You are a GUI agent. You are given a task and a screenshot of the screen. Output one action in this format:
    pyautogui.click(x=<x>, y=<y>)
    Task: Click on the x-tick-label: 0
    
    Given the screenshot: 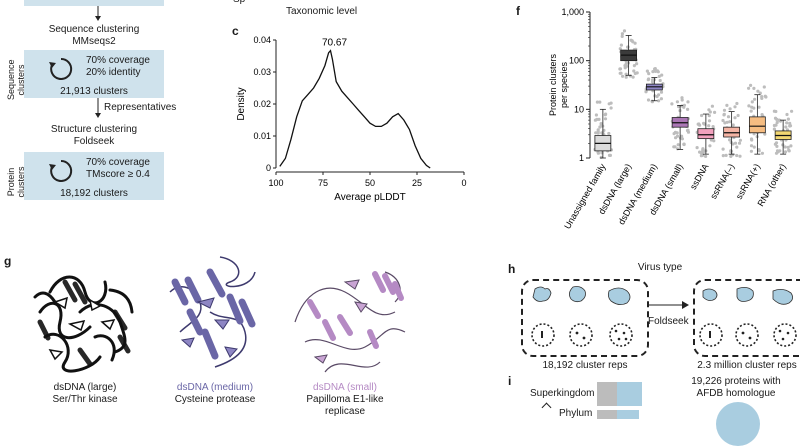 What is the action you would take?
    pyautogui.click(x=463, y=183)
    